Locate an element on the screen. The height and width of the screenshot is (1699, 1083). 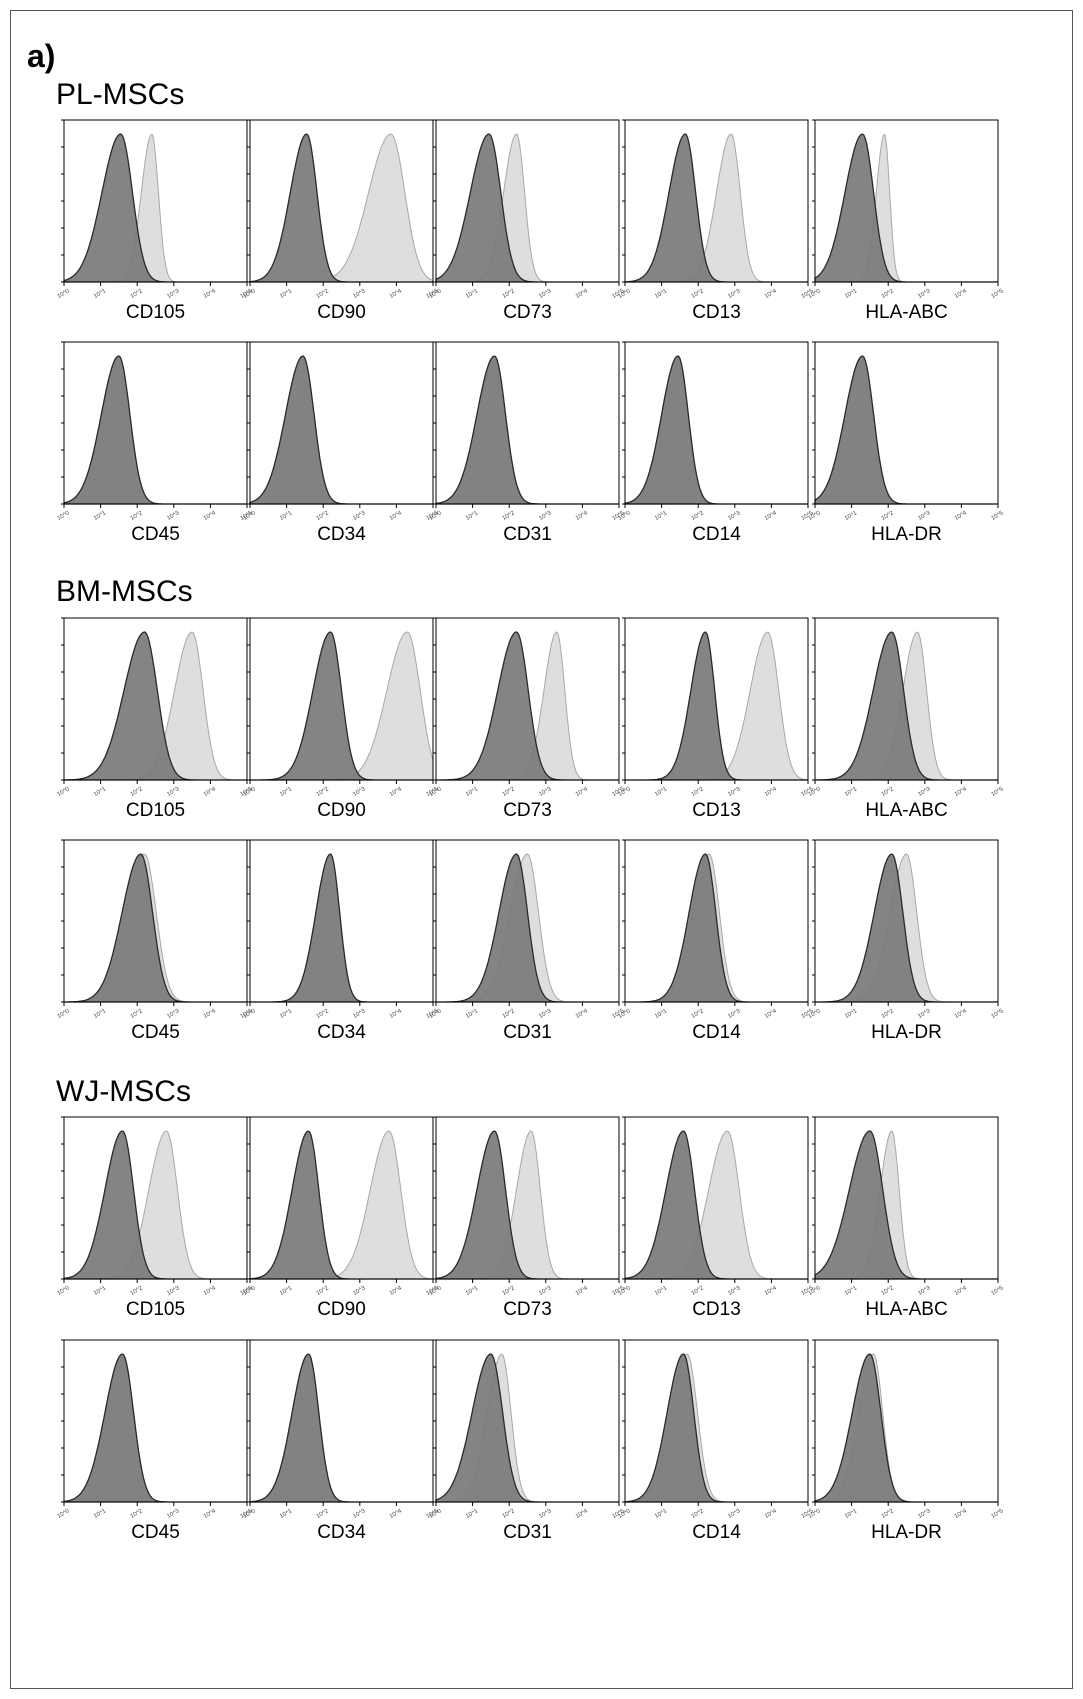
x-tick-label-1-1-2-0: 10^0 is located at coordinates (435, 1014).